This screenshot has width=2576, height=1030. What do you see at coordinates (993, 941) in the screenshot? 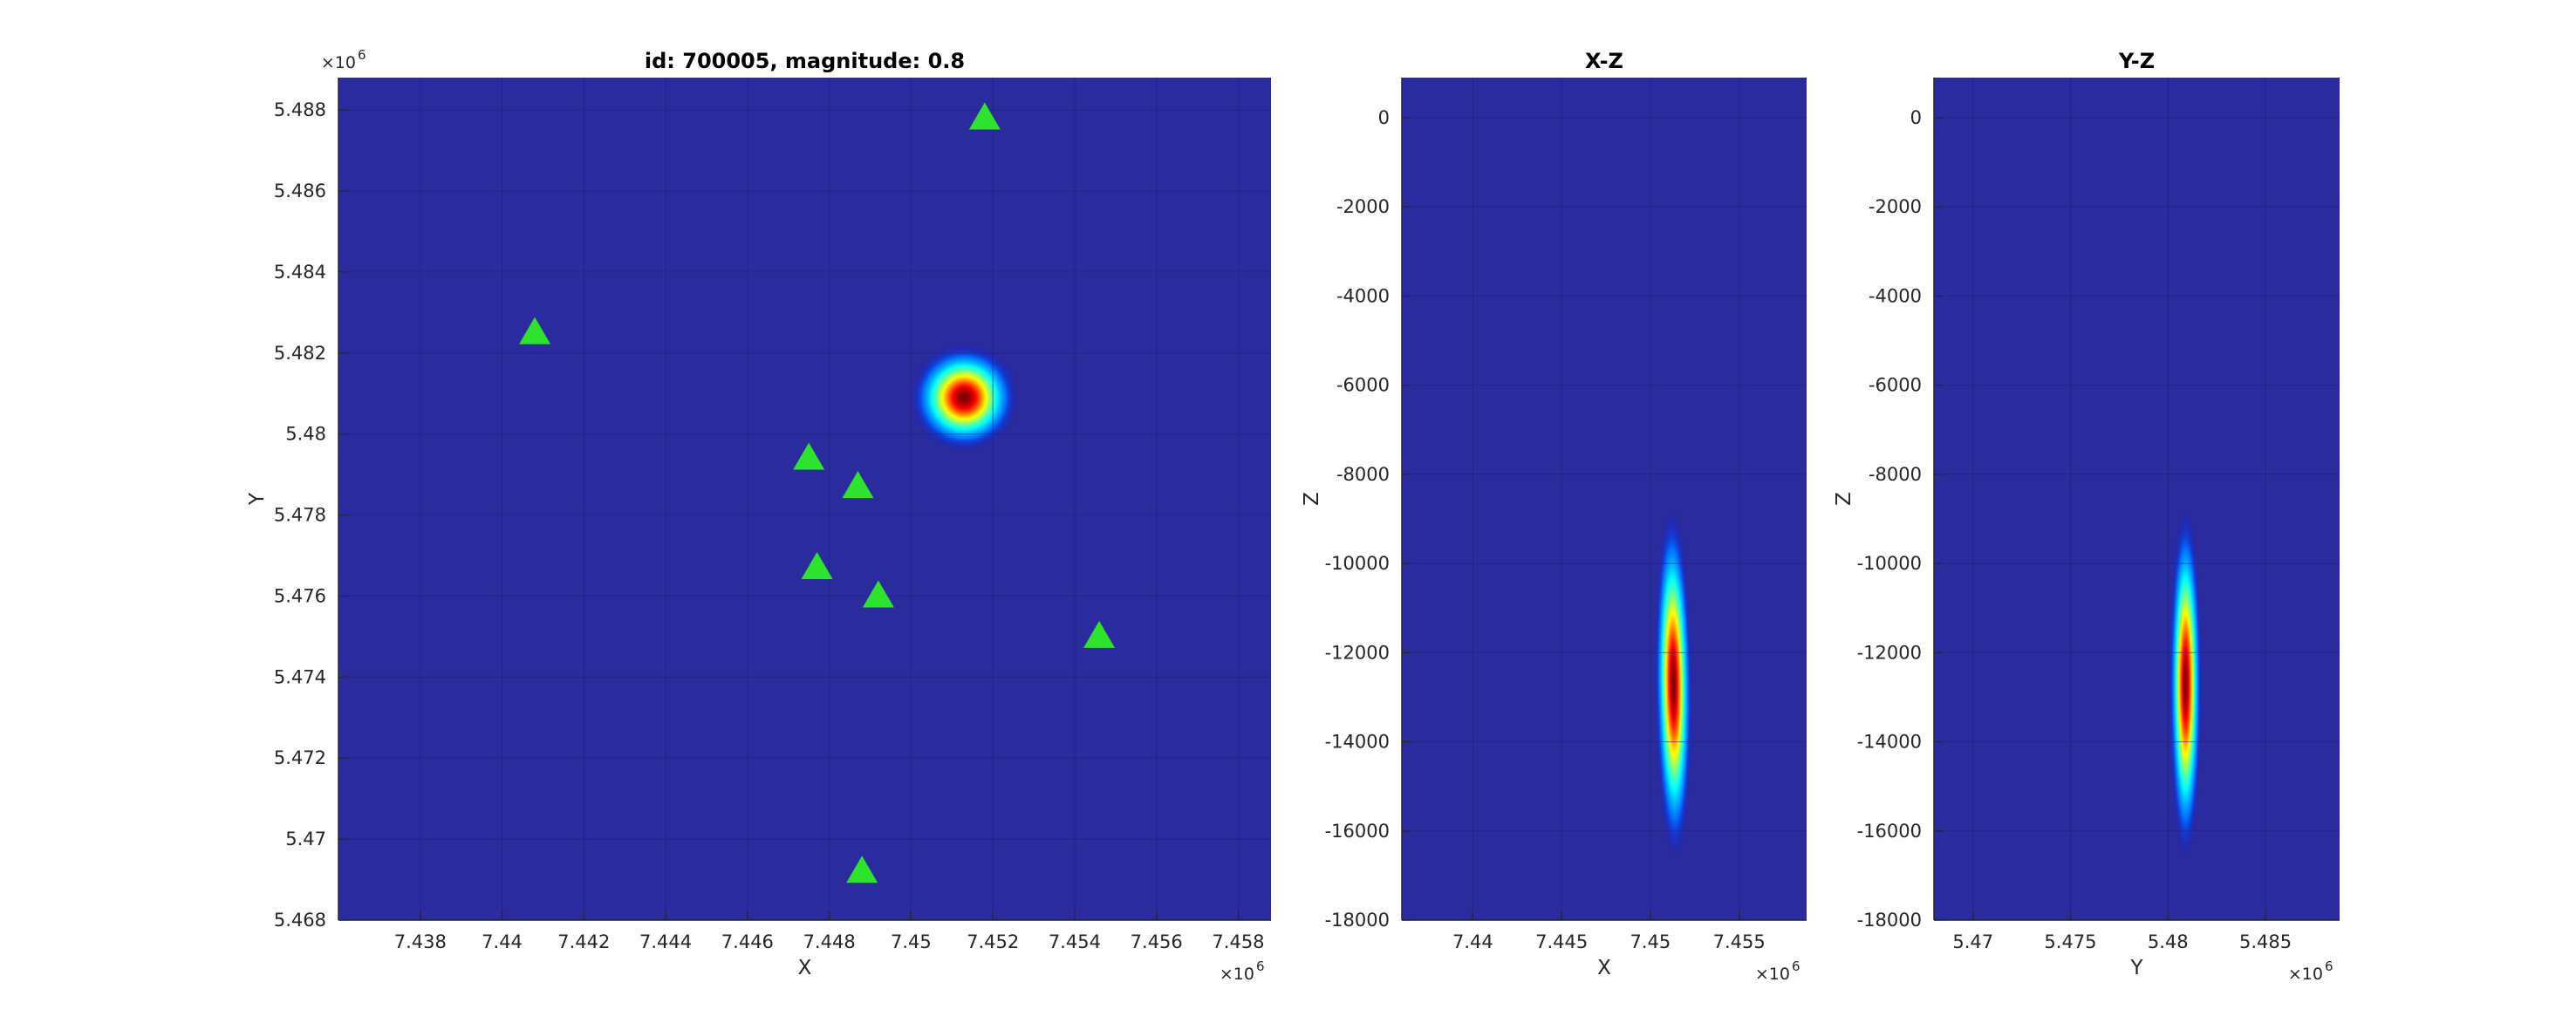
I see `x-tick-label: 7.452` at bounding box center [993, 941].